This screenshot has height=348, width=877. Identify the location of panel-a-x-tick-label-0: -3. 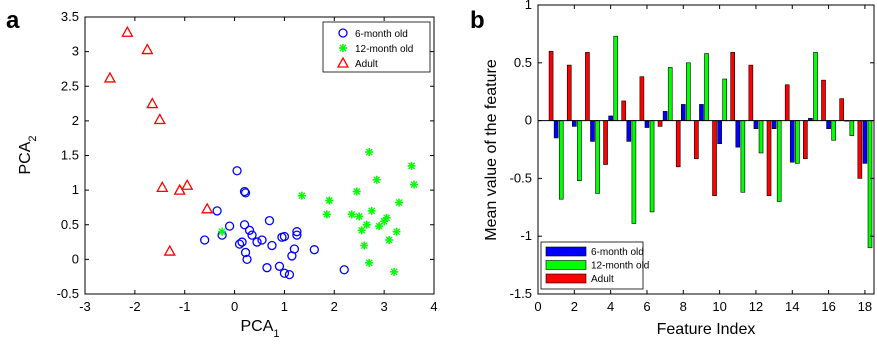
(85, 306).